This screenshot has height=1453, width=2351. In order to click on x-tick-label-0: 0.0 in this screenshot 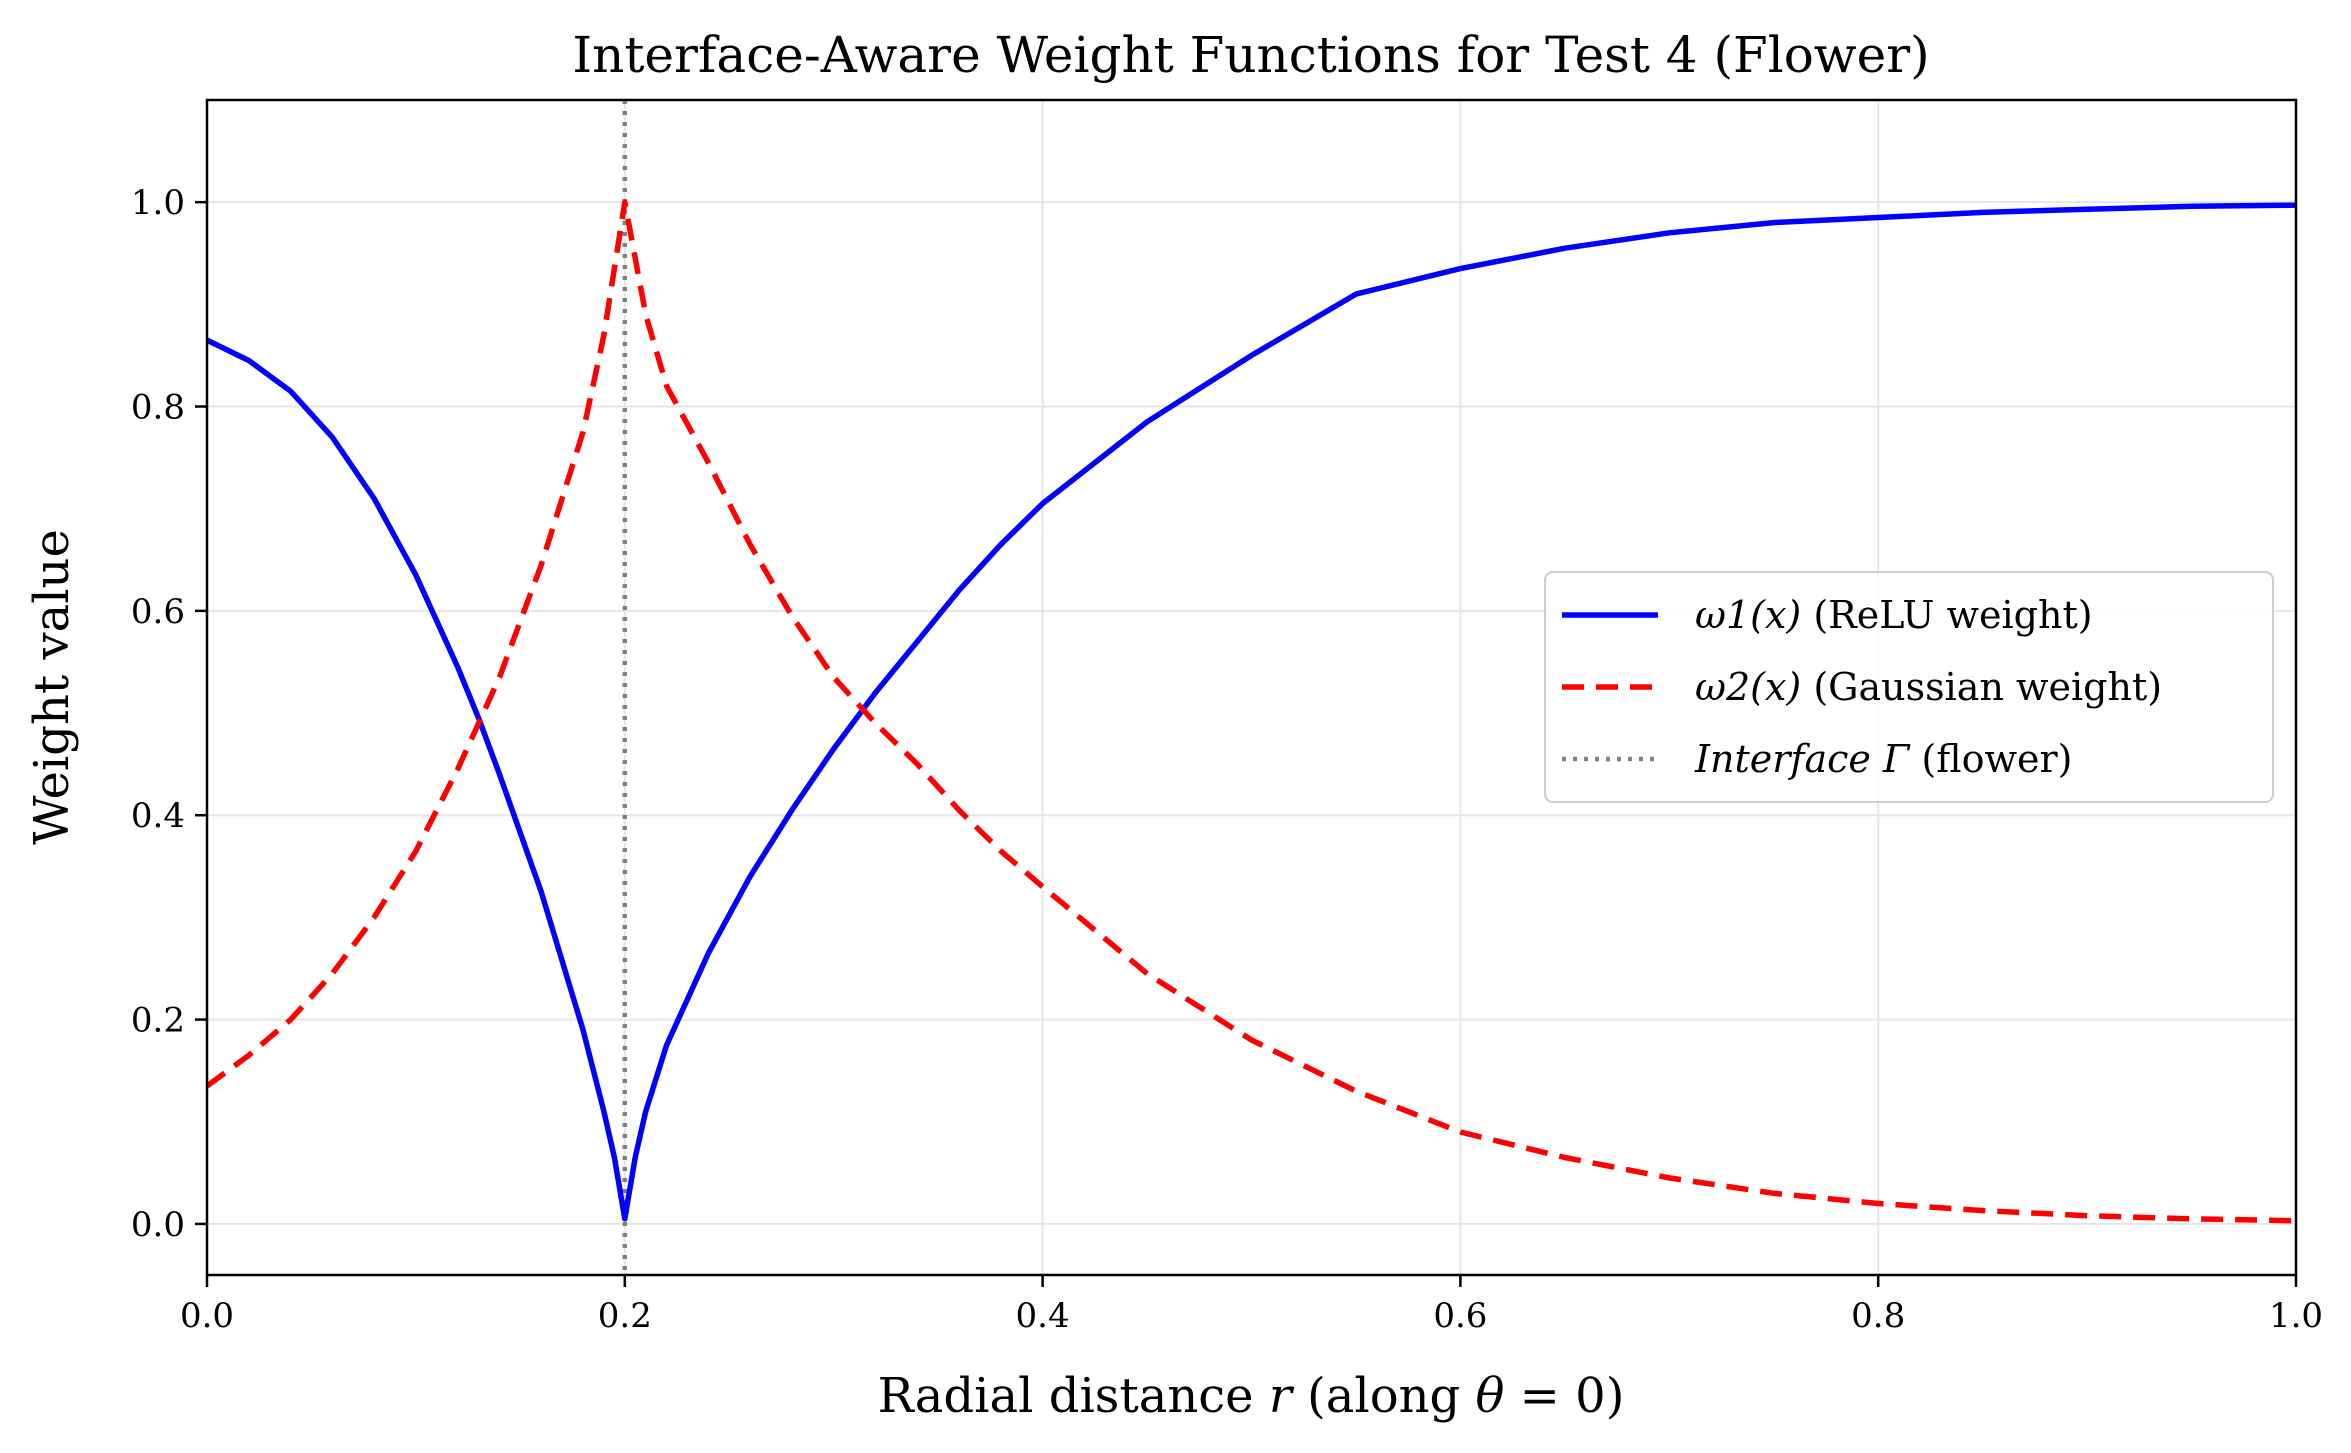, I will do `click(207, 1316)`.